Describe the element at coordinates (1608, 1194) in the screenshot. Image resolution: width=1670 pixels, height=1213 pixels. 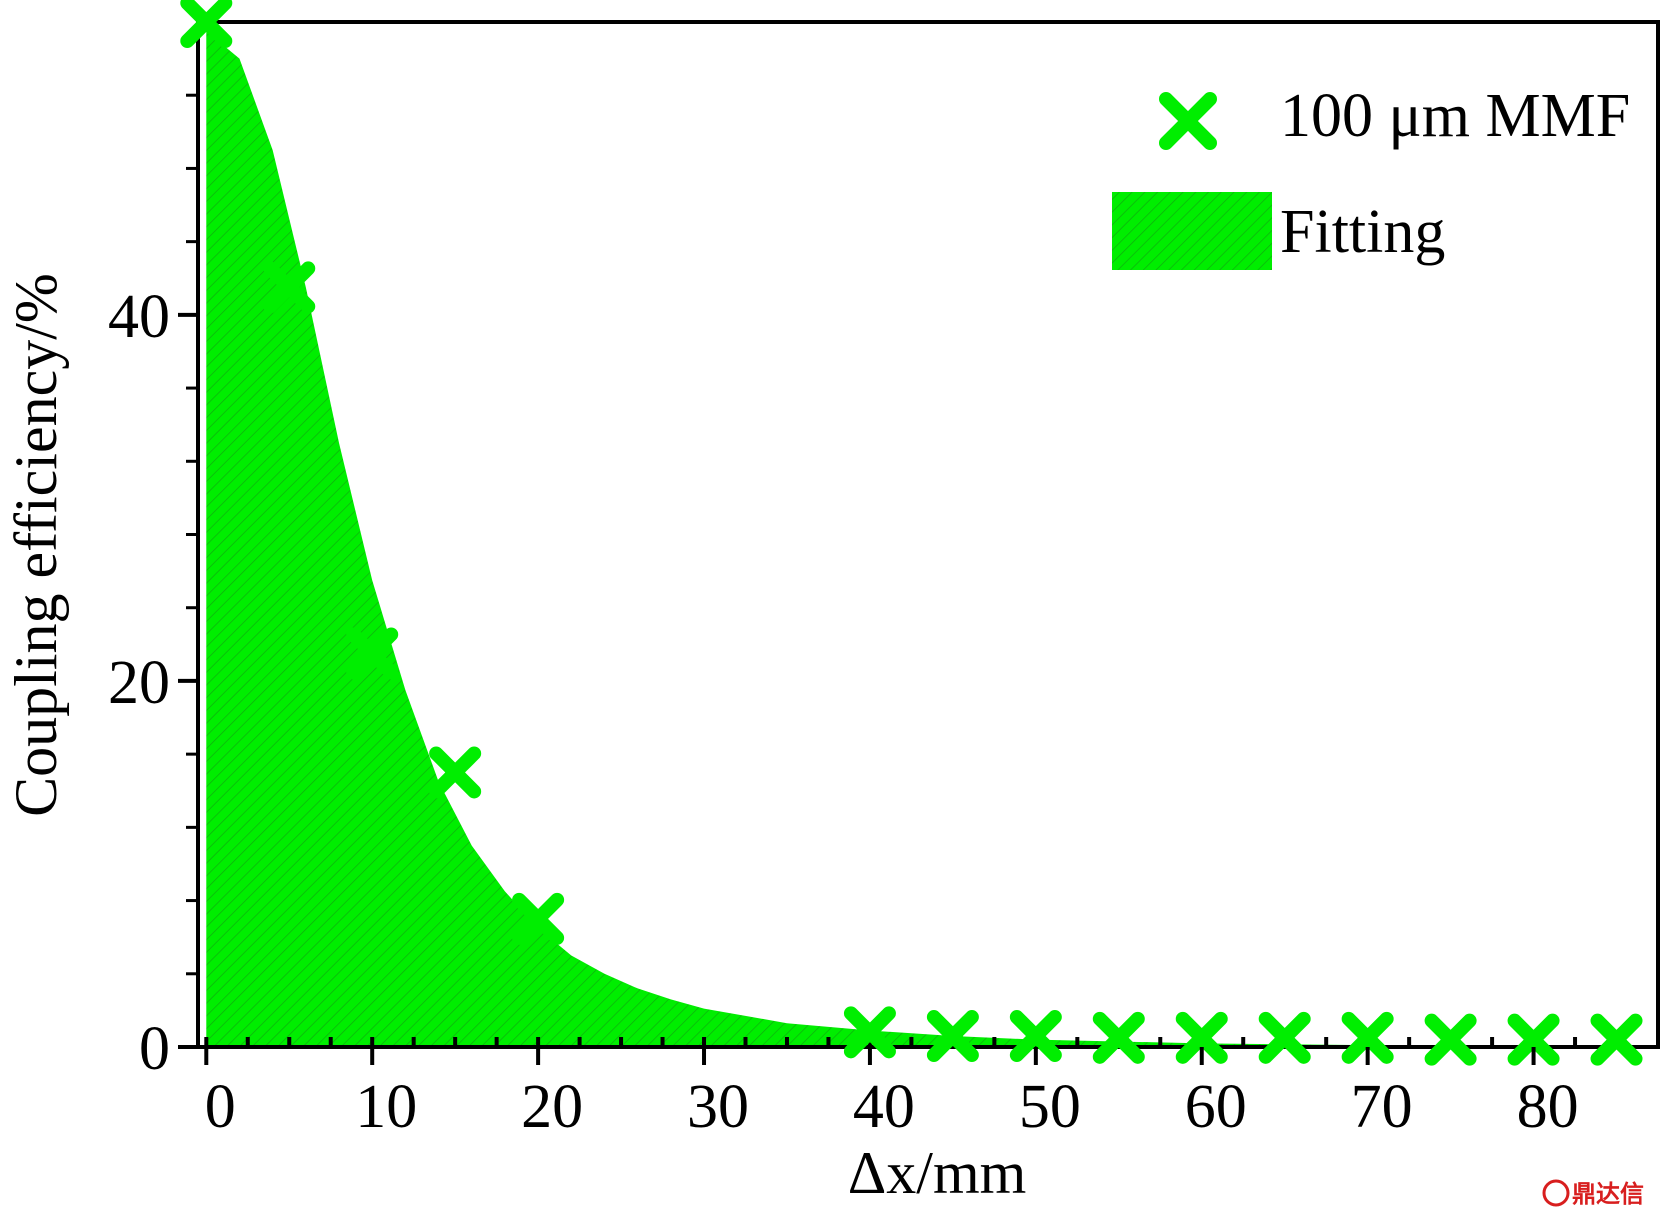
I see `watermark-text: 鼎达信` at that location.